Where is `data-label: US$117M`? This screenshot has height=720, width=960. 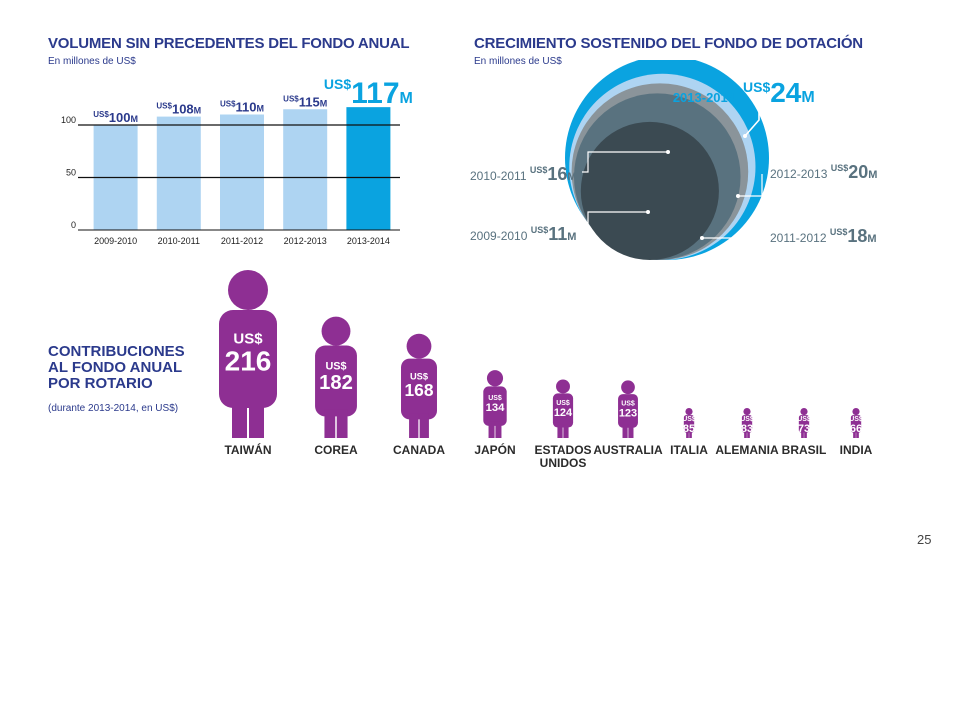
data-label: US$117M is located at coordinates (368, 93).